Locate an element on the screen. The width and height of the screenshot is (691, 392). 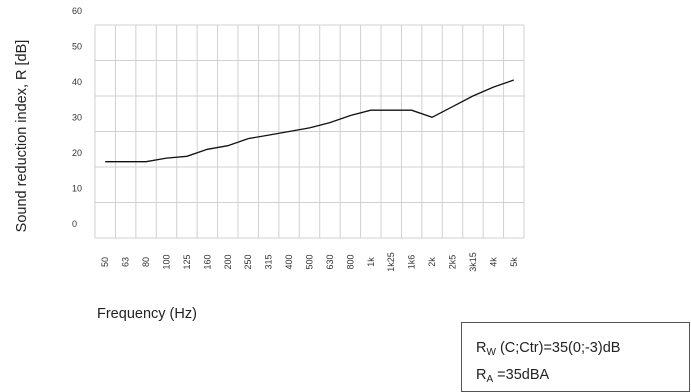
y-tick-label: 10 is located at coordinates (77, 189).